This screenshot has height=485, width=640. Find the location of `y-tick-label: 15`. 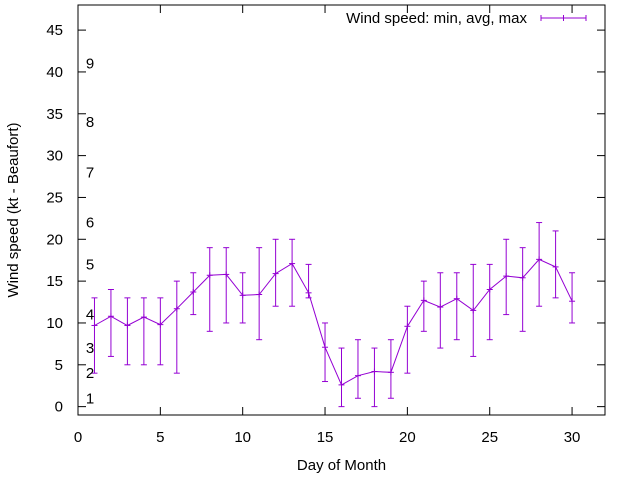

y-tick-label: 15 is located at coordinates (54, 281).